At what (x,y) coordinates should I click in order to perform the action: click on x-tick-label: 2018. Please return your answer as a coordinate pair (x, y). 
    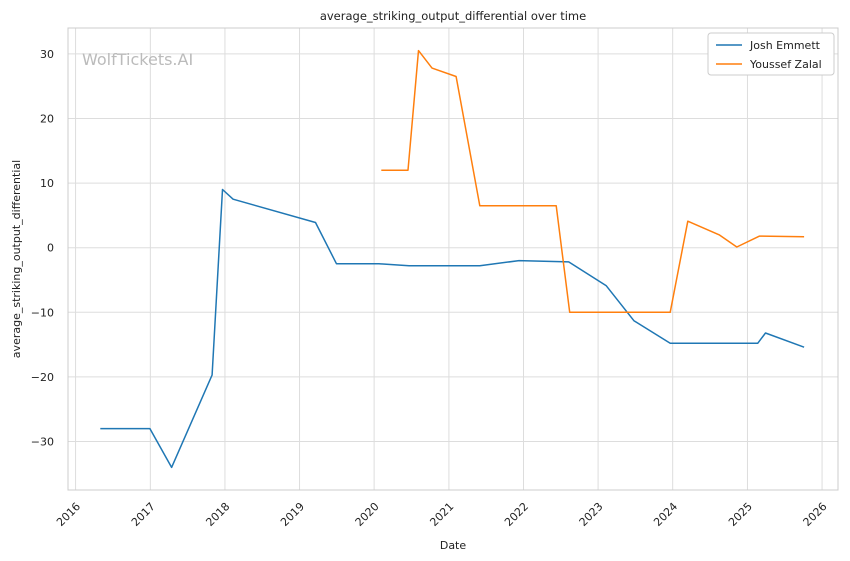
    Looking at the image, I should click on (217, 514).